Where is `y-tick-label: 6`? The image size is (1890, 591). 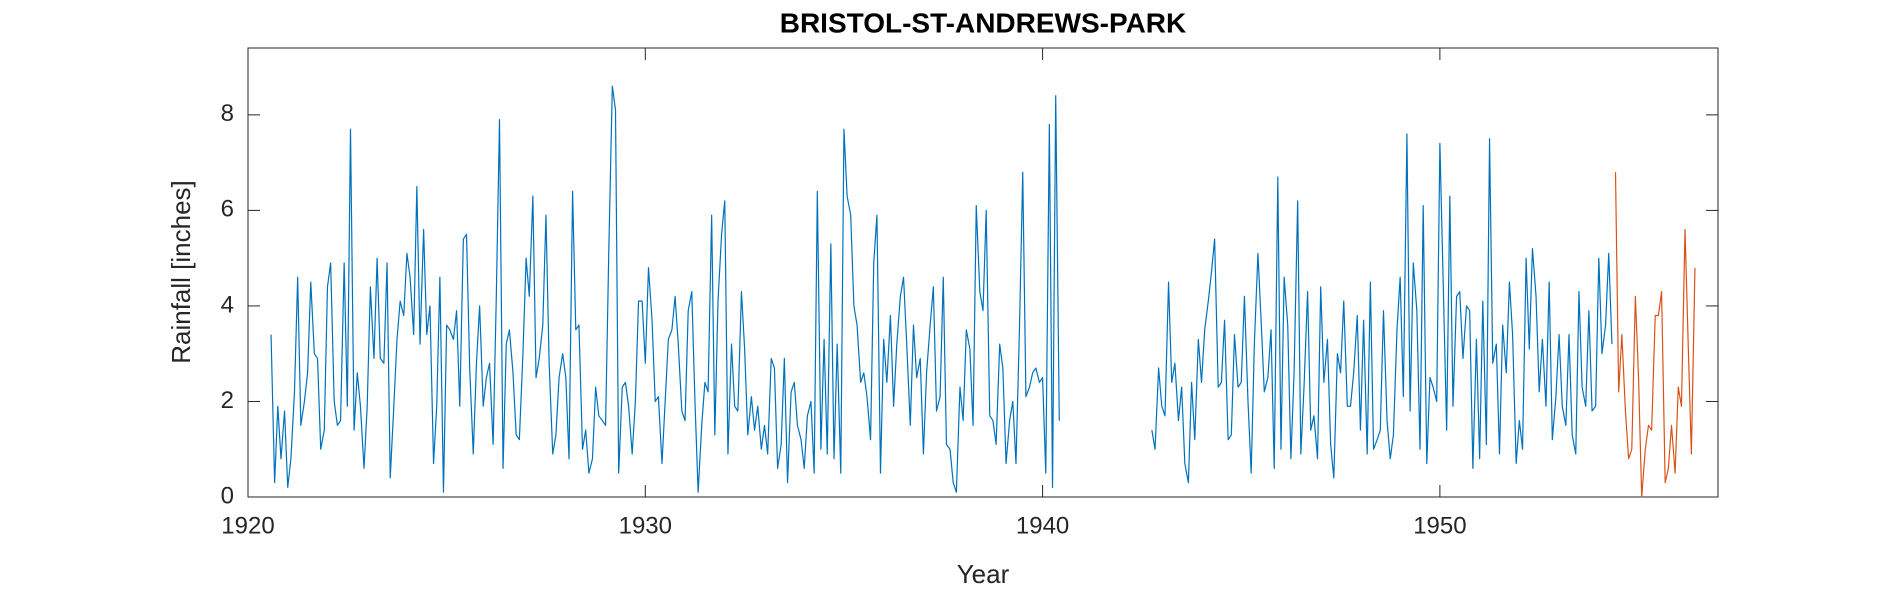 y-tick-label: 6 is located at coordinates (227, 209).